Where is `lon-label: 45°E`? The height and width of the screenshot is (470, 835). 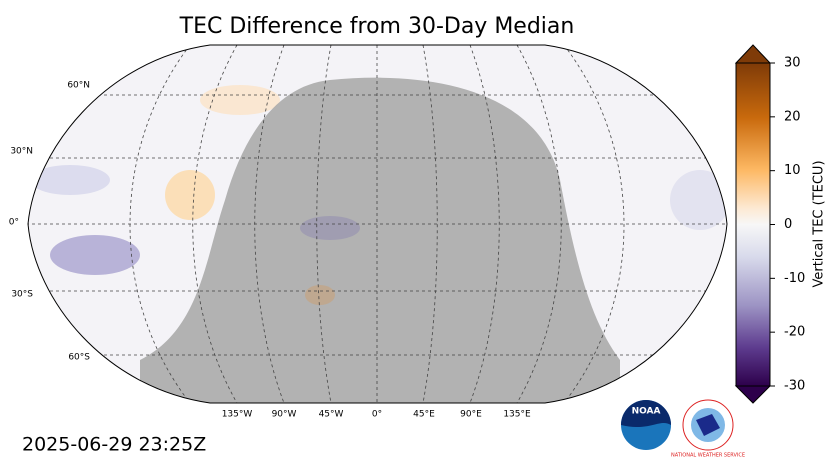
lon-label: 45°E is located at coordinates (424, 415).